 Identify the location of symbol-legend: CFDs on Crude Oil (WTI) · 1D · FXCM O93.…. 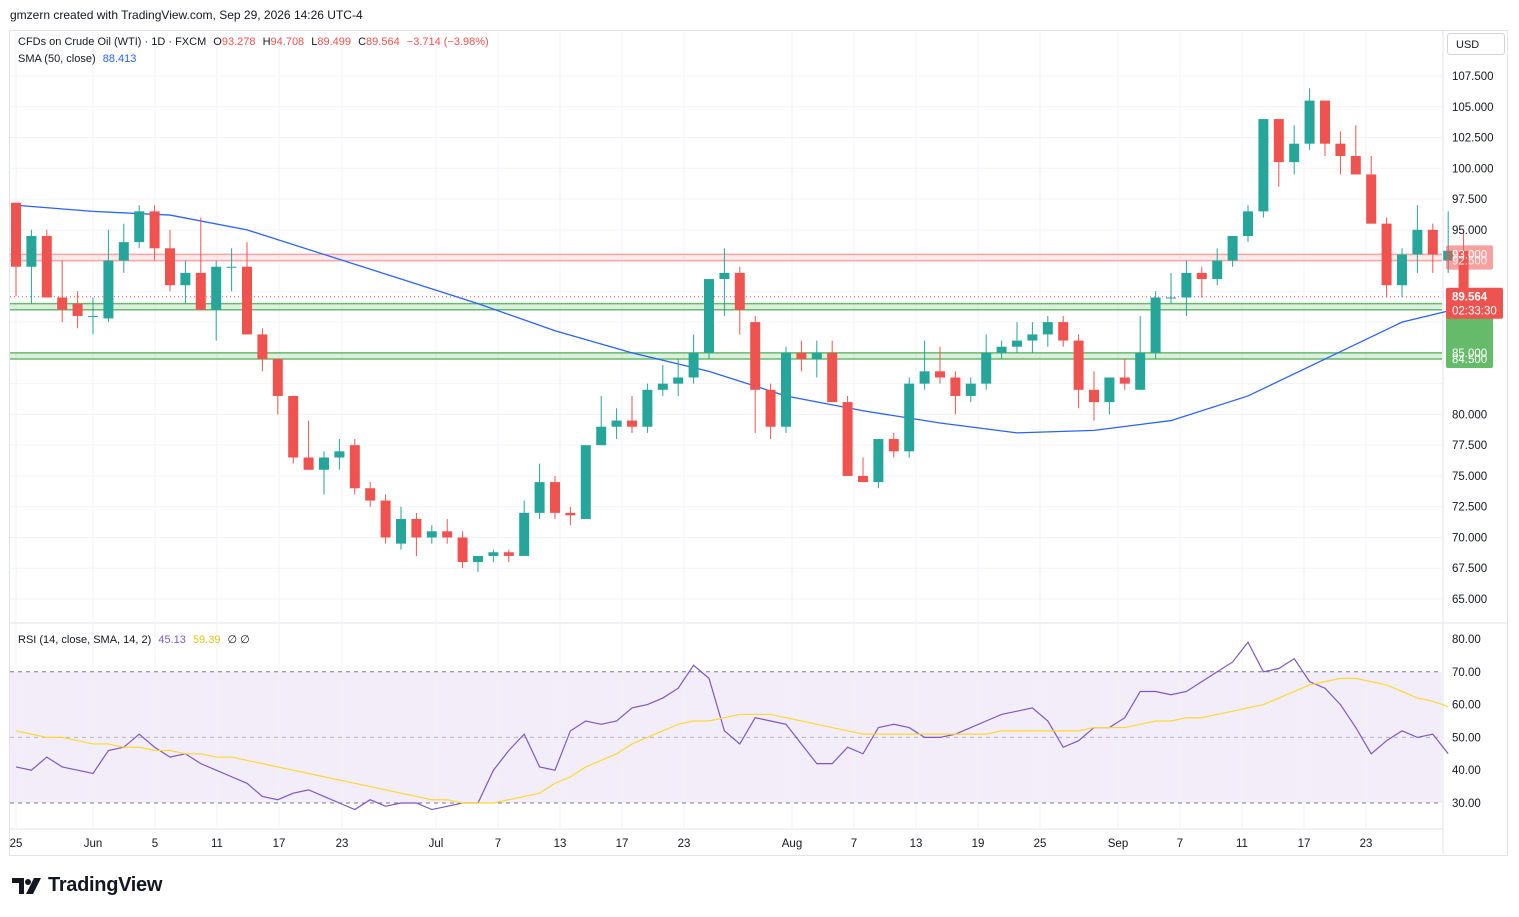
(255, 42).